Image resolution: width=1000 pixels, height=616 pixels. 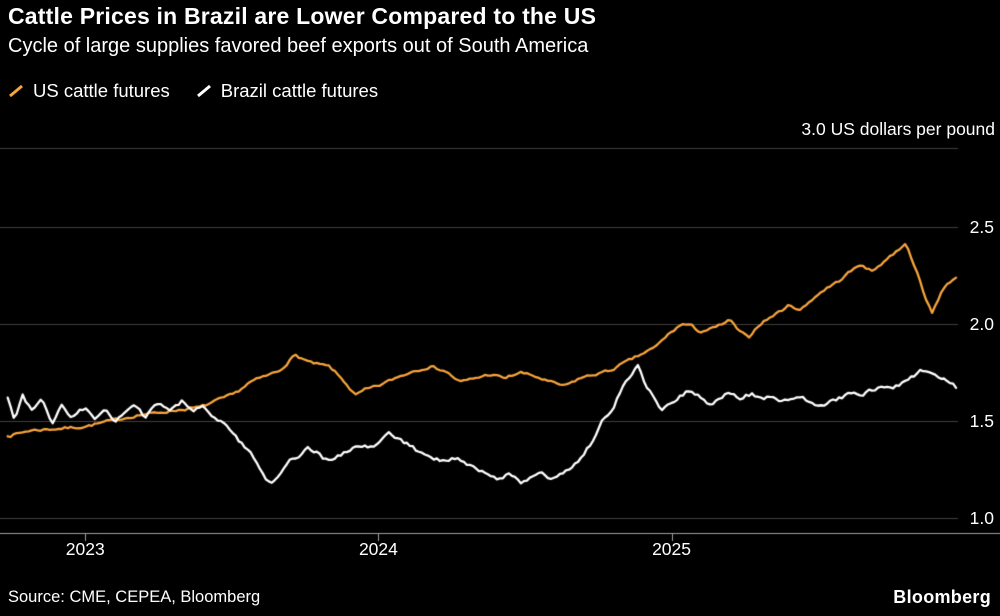 What do you see at coordinates (981, 227) in the screenshot?
I see `y-axis-tick-label: 2.5` at bounding box center [981, 227].